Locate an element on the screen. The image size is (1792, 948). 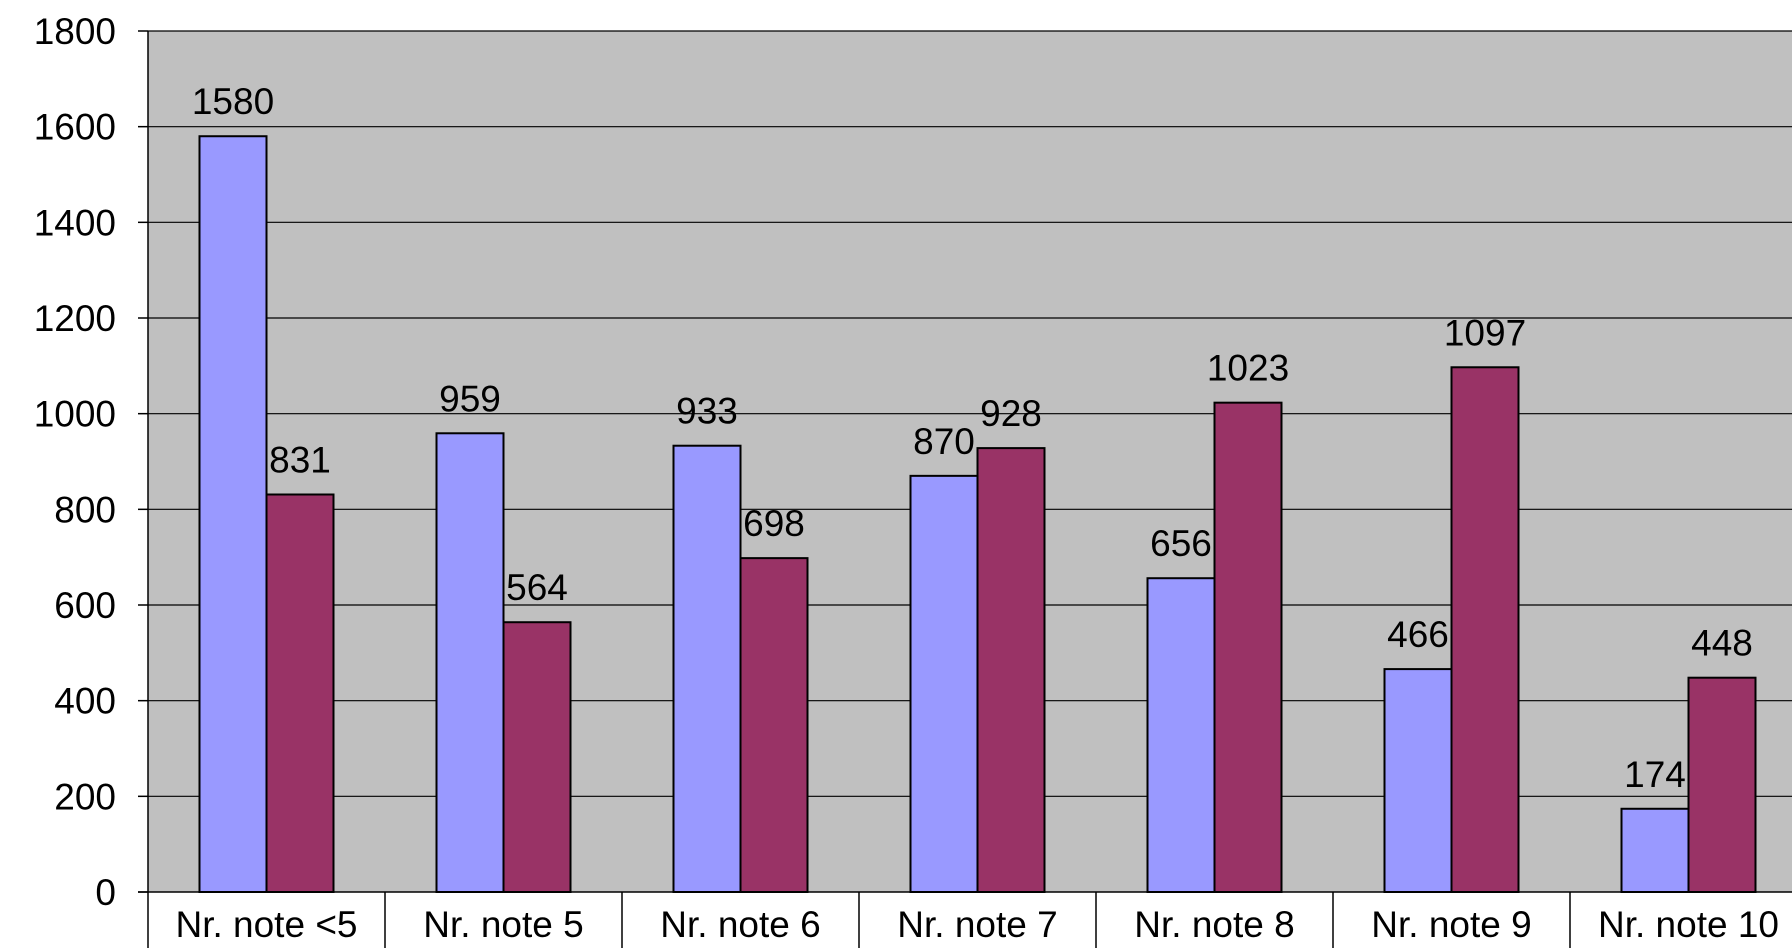
y-tick-label: 0 is located at coordinates (105, 892).